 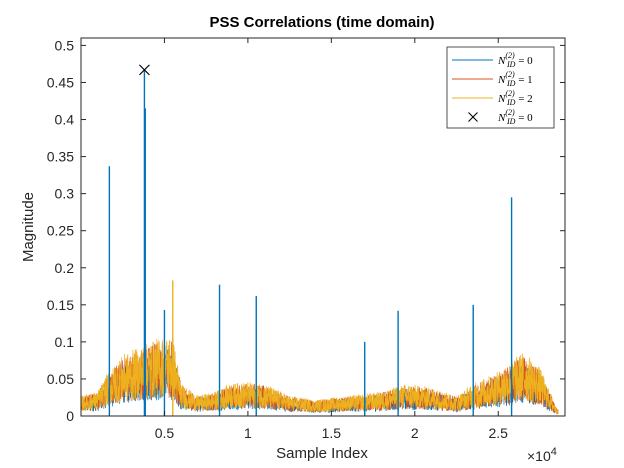 I want to click on x-axis-label: Sample Index, so click(x=322, y=453).